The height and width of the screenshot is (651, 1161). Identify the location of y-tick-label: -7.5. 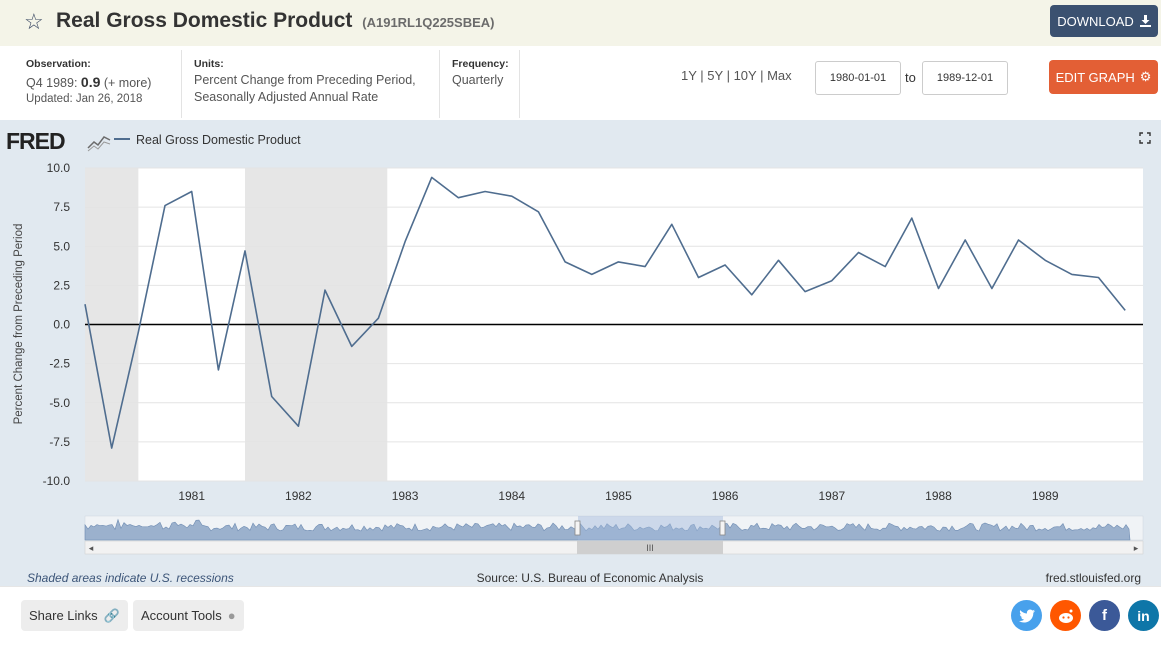
(59, 442).